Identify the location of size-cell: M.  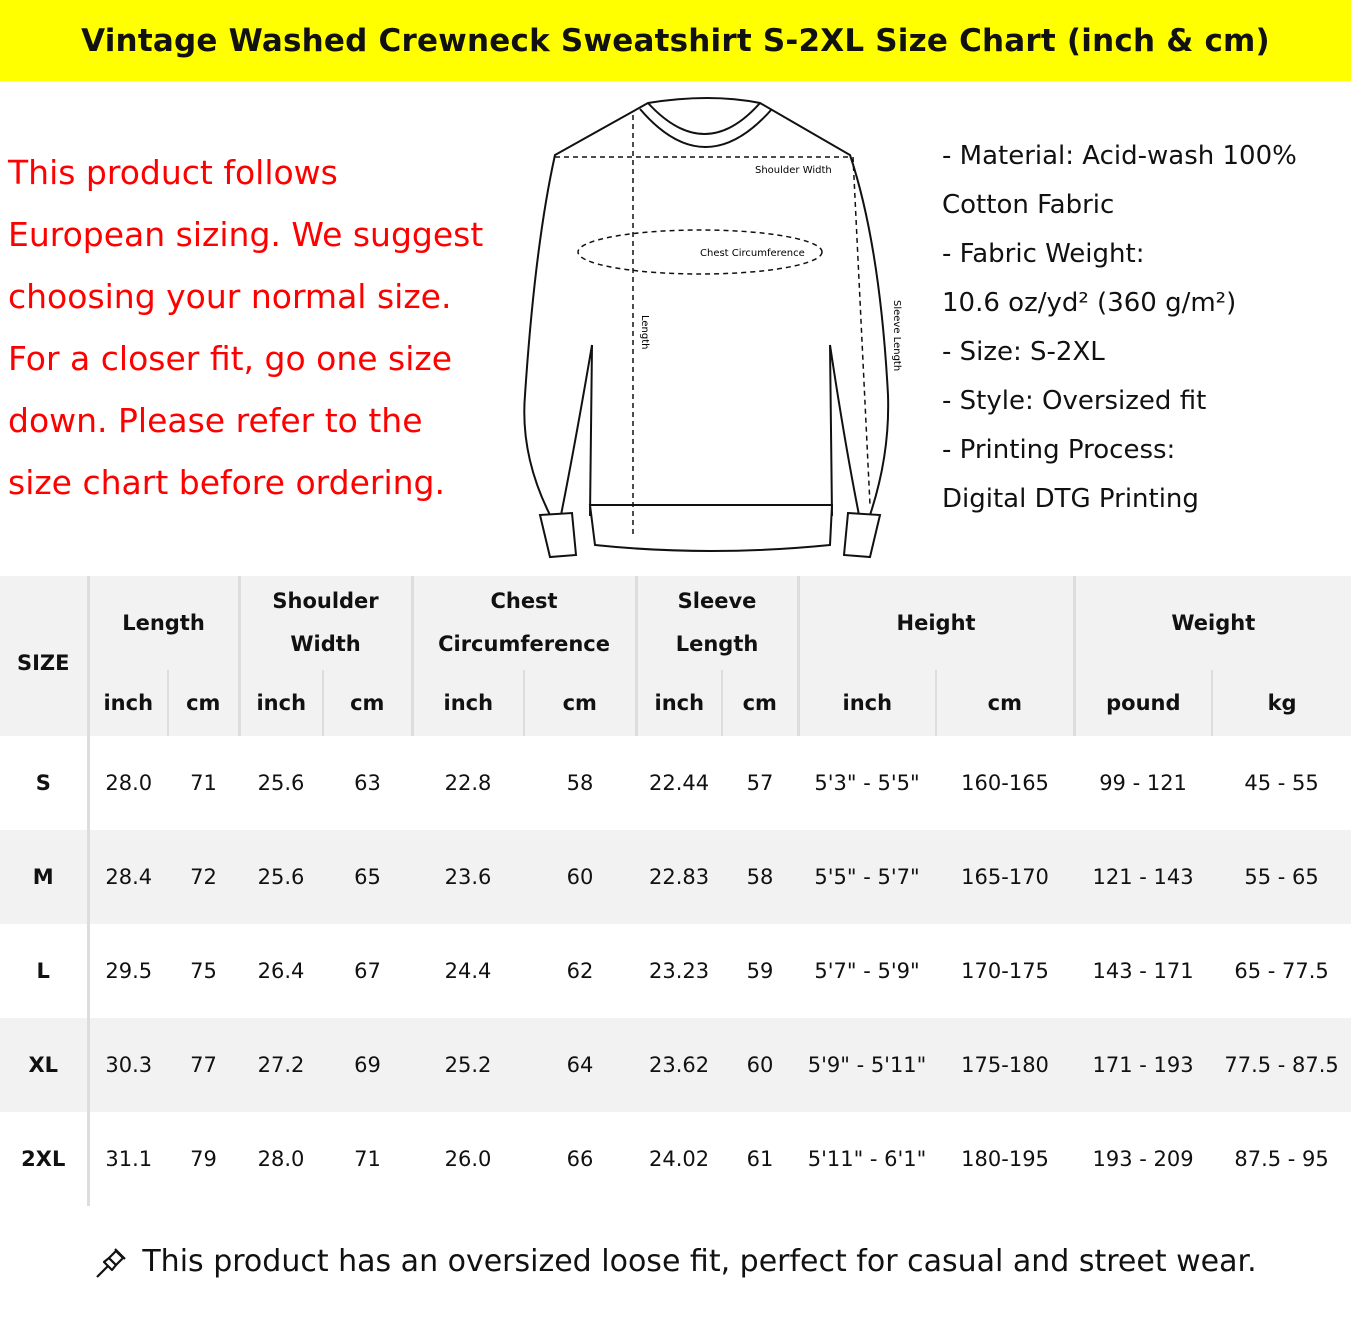
(44, 877).